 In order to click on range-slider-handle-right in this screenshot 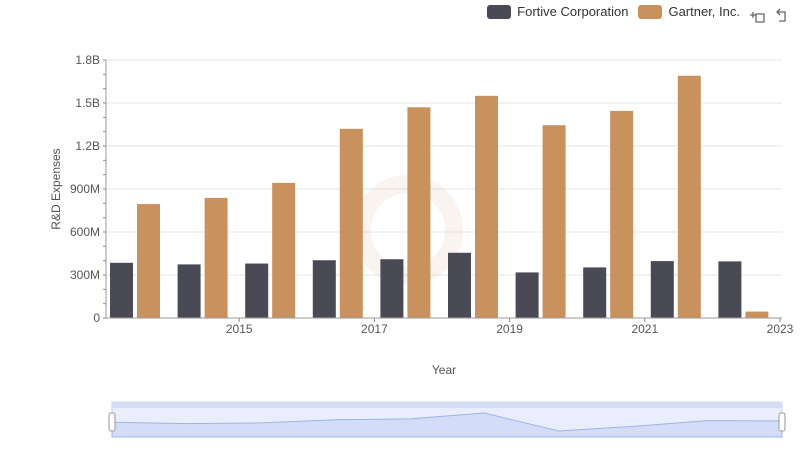, I will do `click(782, 422)`.